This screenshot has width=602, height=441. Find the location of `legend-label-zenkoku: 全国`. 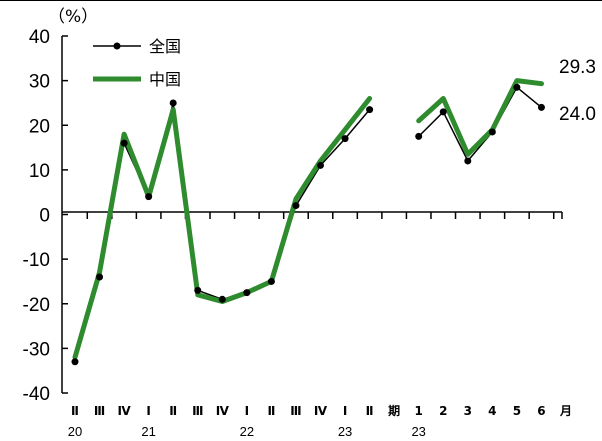

legend-label-zenkoku: 全国 is located at coordinates (165, 46).